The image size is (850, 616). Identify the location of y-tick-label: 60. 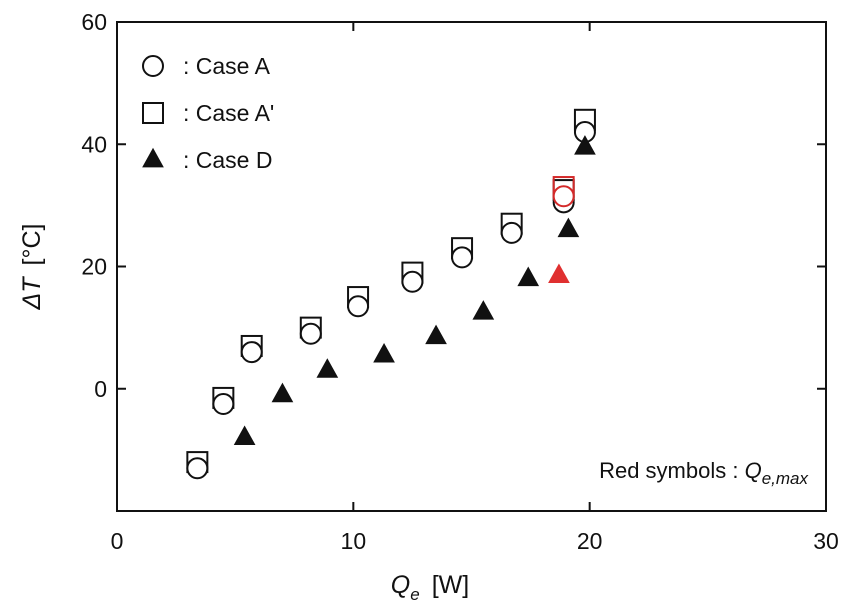
(94, 22).